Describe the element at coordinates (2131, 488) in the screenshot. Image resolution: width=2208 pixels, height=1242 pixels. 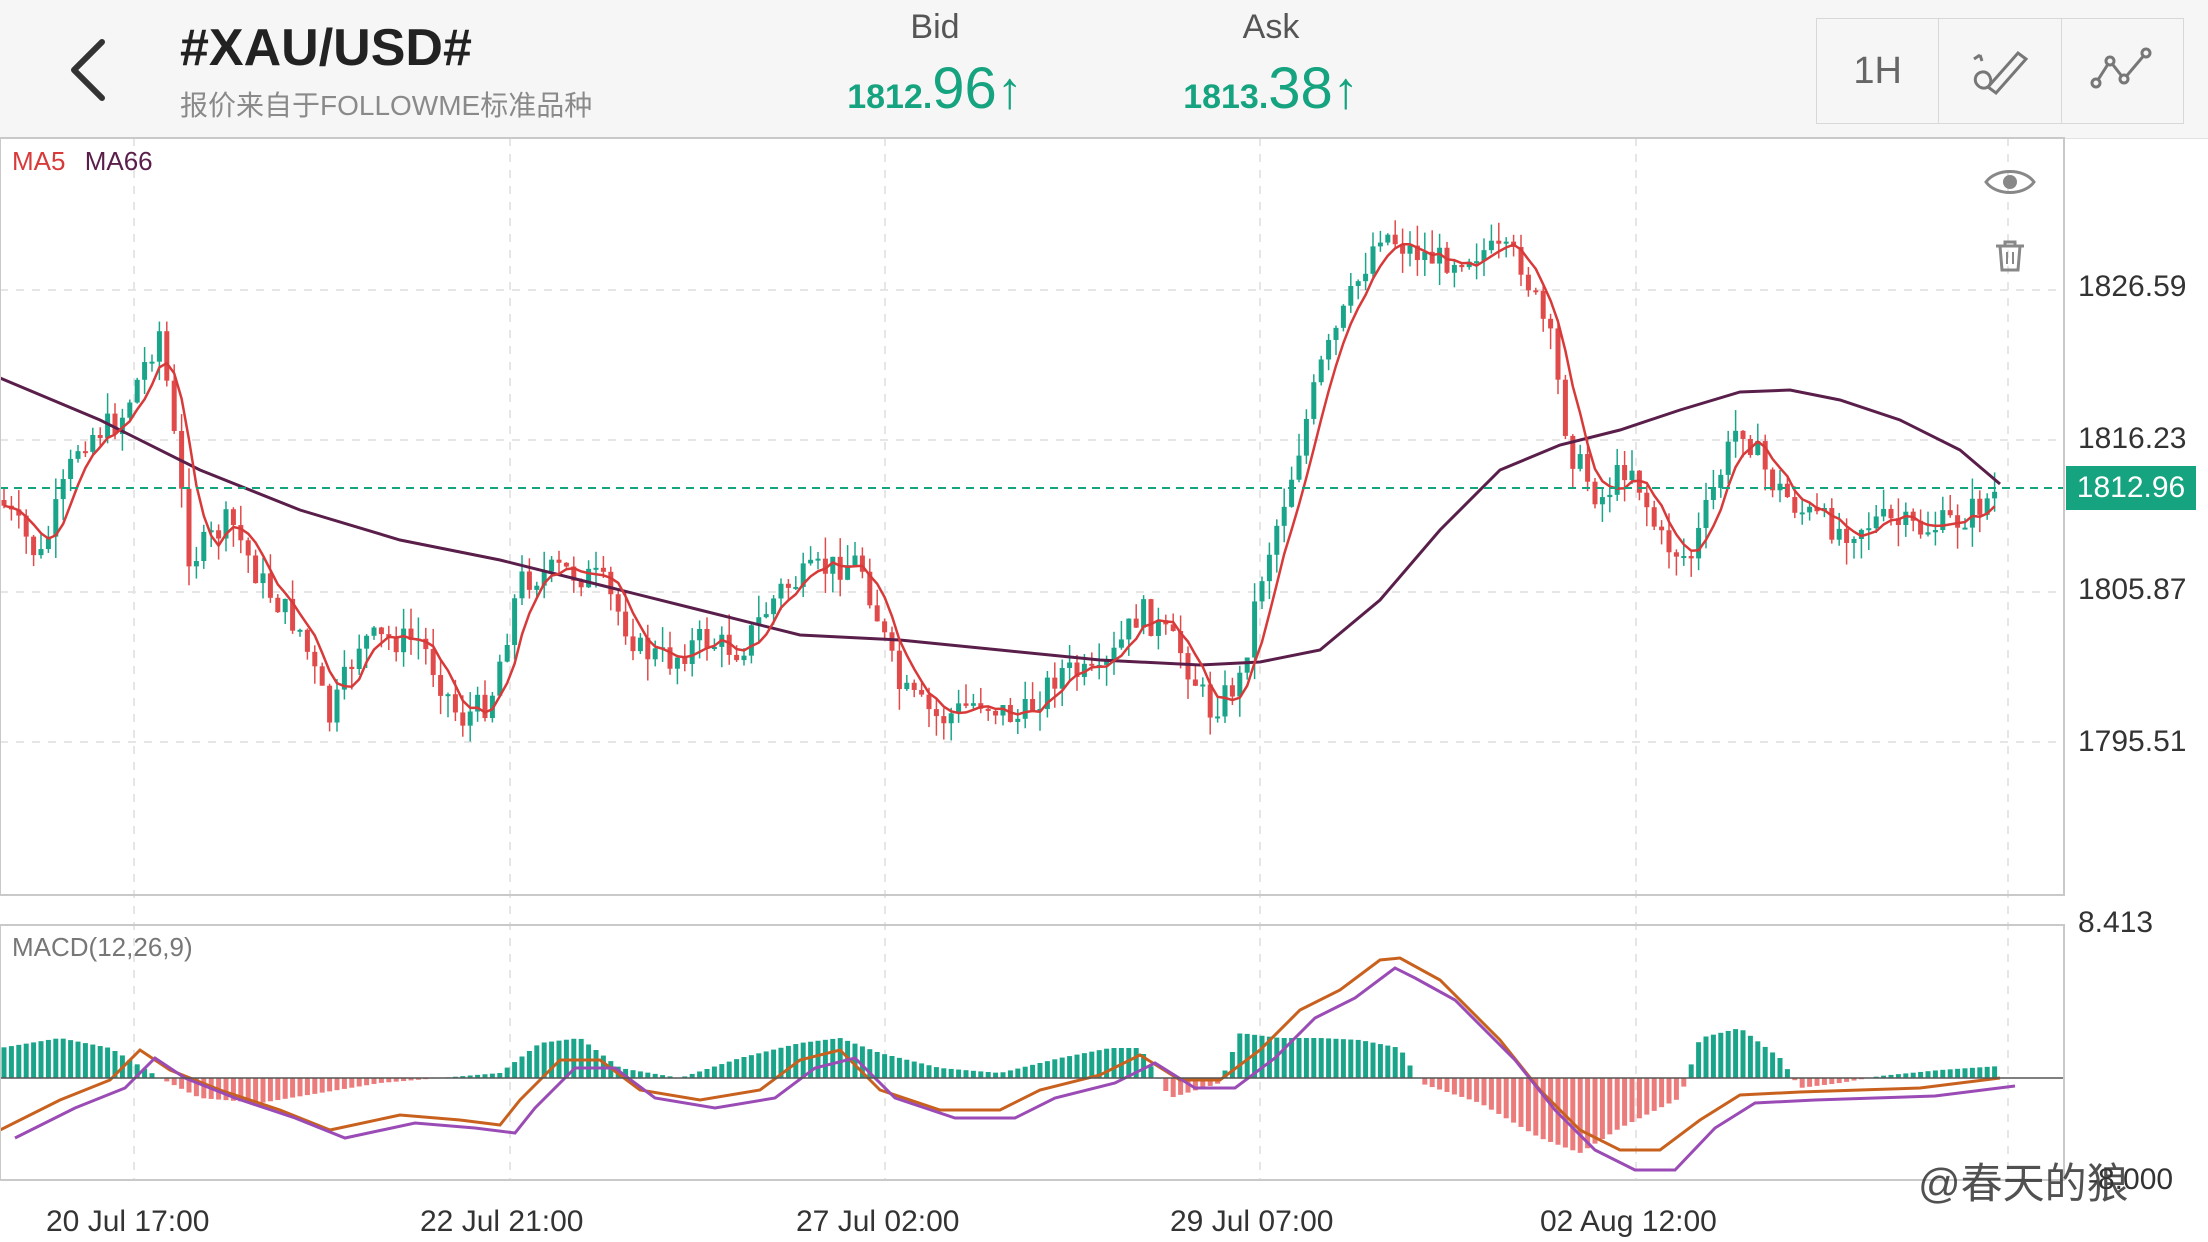
I see `current-price-tag: 1812.96` at that location.